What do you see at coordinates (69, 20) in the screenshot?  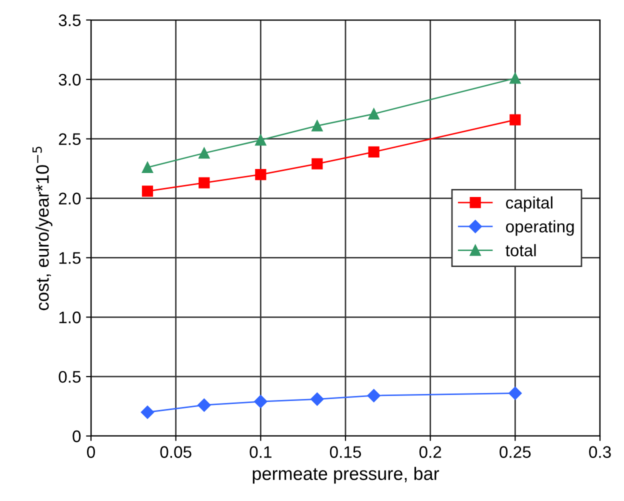 I see `y-tick-label: 3.5` at bounding box center [69, 20].